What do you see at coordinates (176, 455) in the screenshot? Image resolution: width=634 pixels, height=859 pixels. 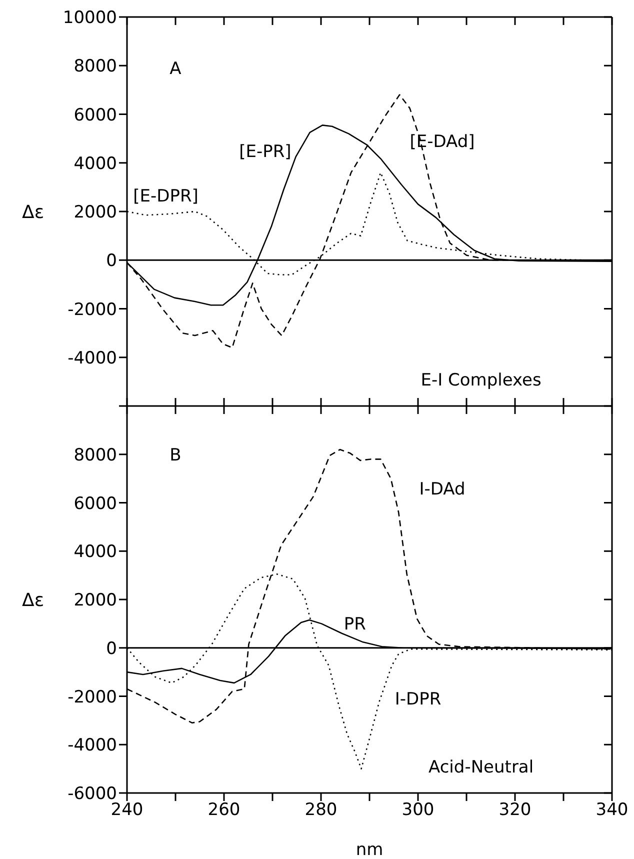 I see `annotation: B` at bounding box center [176, 455].